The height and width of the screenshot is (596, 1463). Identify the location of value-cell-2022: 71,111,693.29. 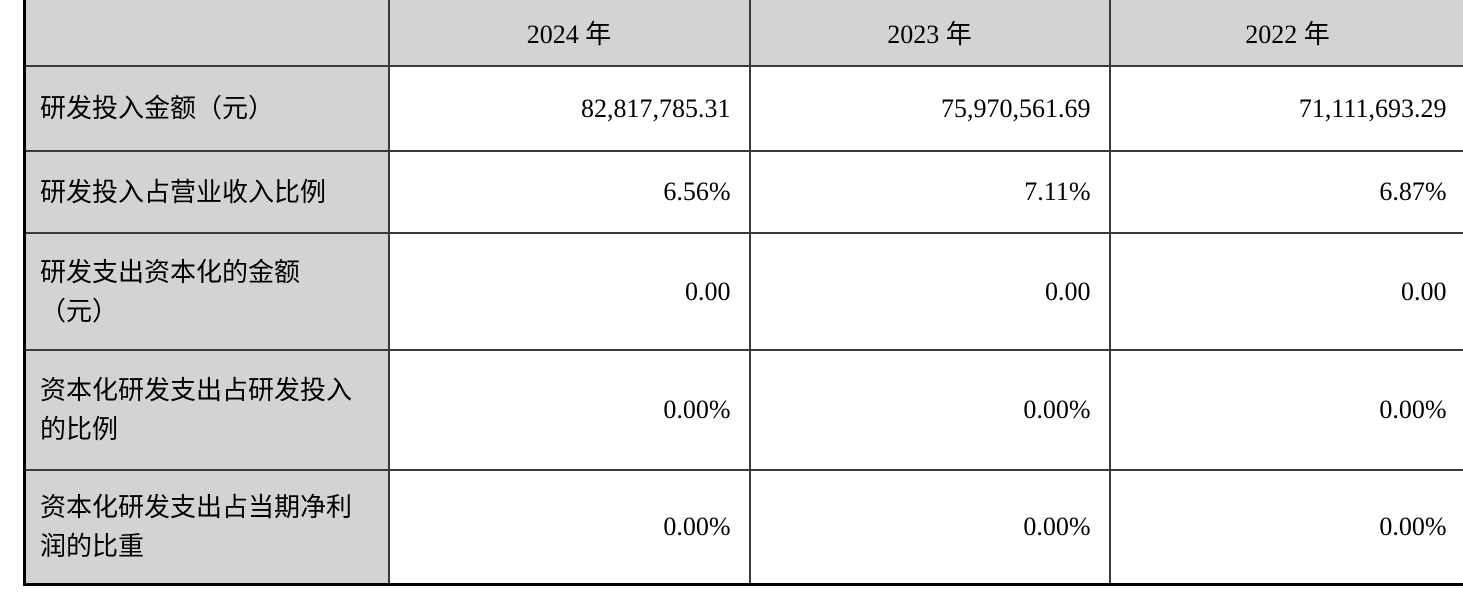
(1285, 108).